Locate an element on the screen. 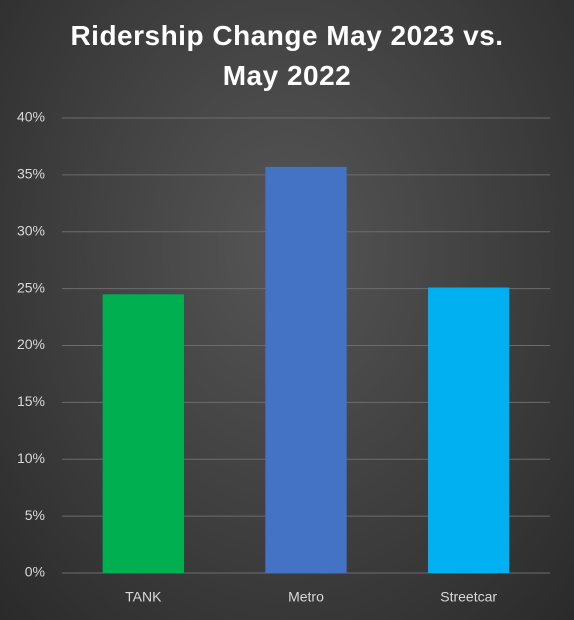 The height and width of the screenshot is (620, 574). y-tick-label: 10% is located at coordinates (31, 458).